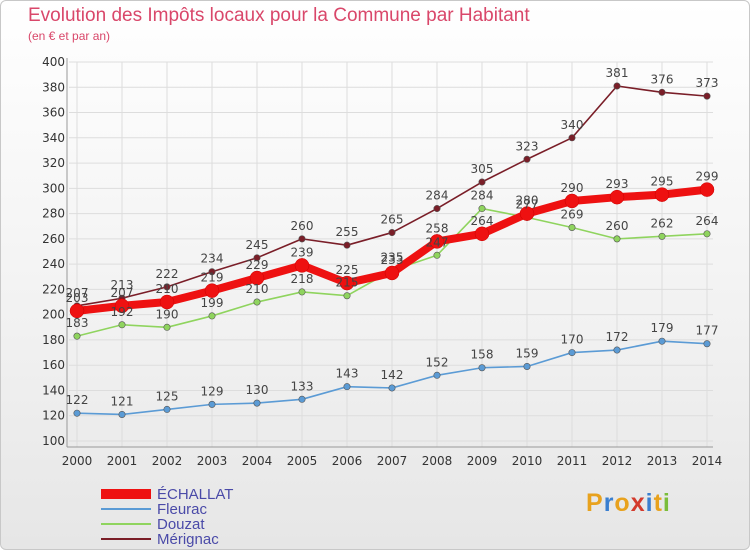 This screenshot has width=750, height=550. Describe the element at coordinates (302, 252) in the screenshot. I see `data-label-echallat: 239` at that location.